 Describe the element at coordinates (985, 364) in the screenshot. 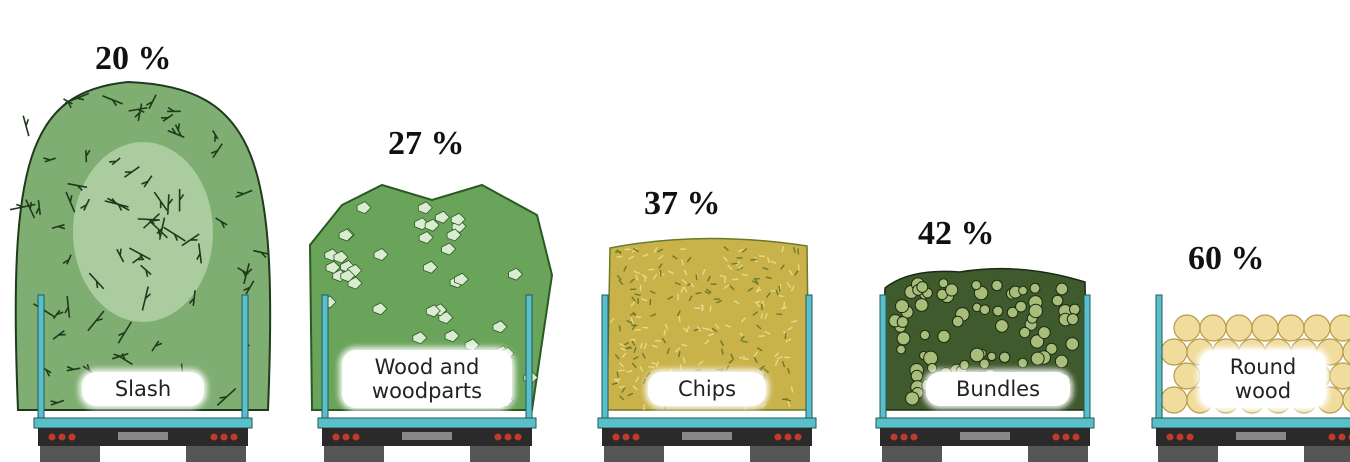

I see `truck-bundles` at that location.